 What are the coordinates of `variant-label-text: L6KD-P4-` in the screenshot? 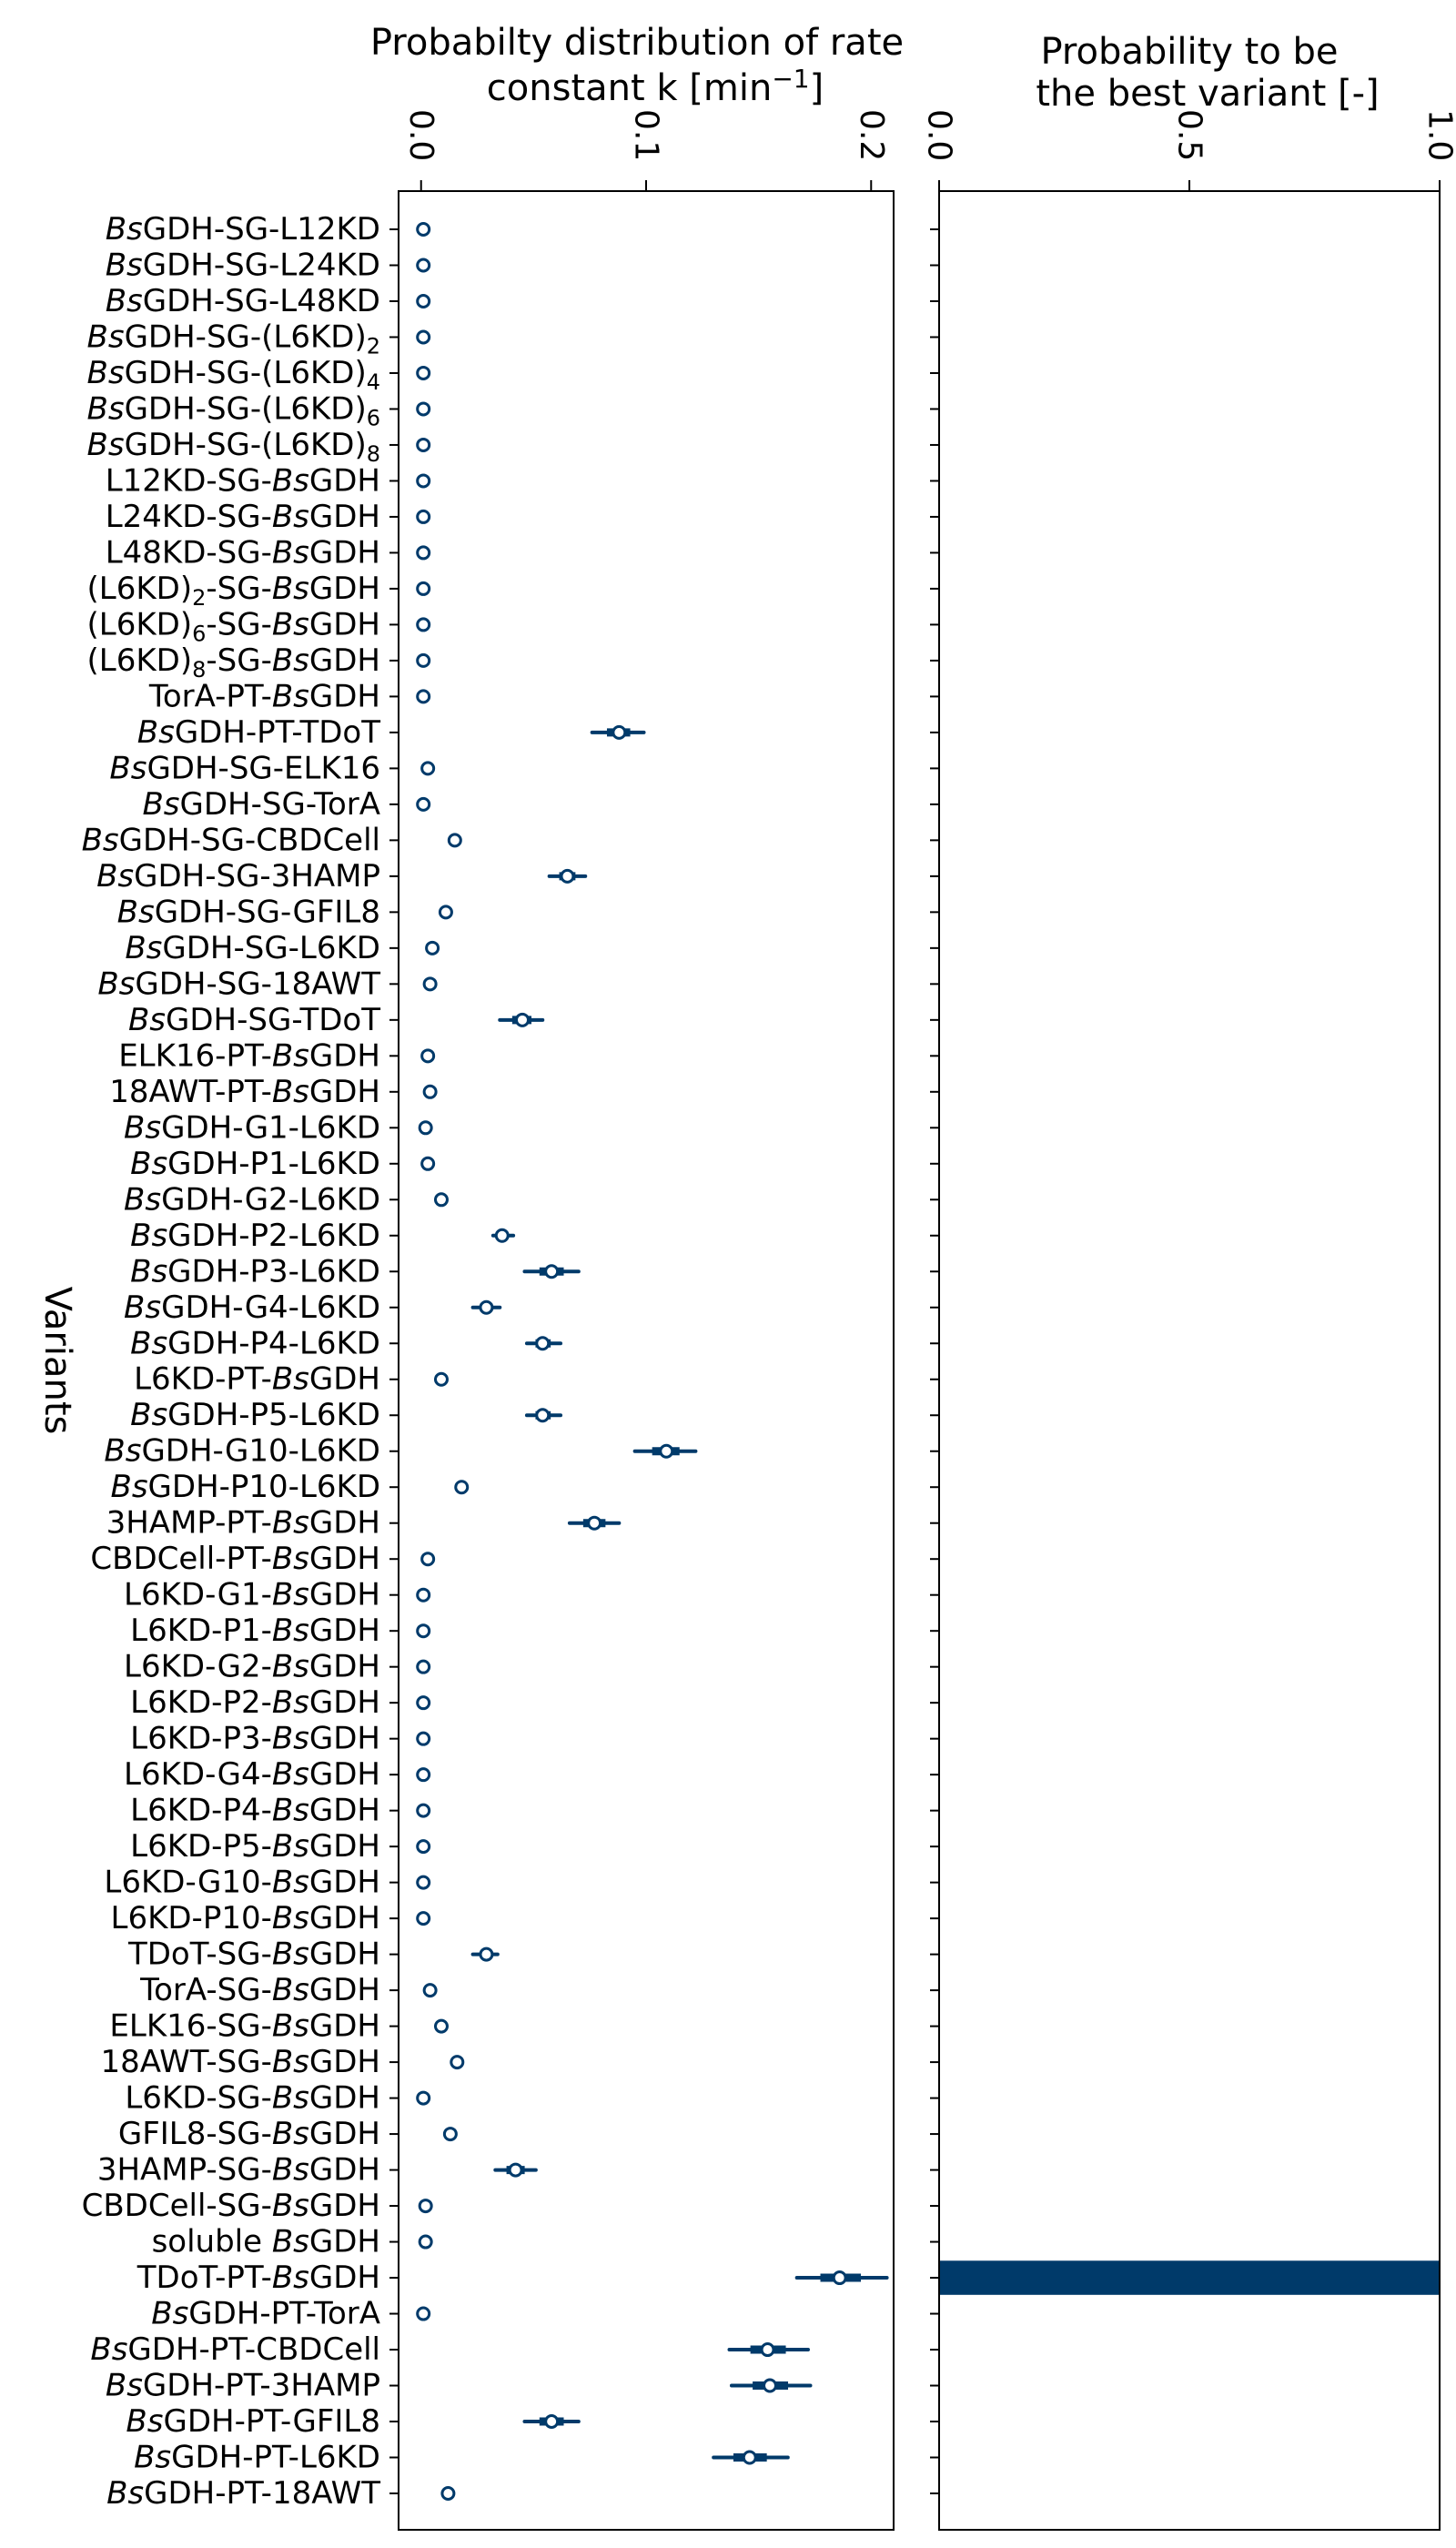 It's located at (201, 1811).